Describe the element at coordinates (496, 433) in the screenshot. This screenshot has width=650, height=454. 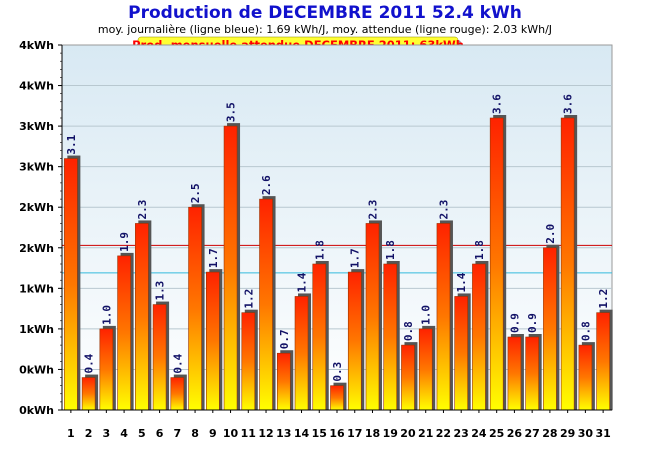
I see `x-tick-label-25: 25` at that location.